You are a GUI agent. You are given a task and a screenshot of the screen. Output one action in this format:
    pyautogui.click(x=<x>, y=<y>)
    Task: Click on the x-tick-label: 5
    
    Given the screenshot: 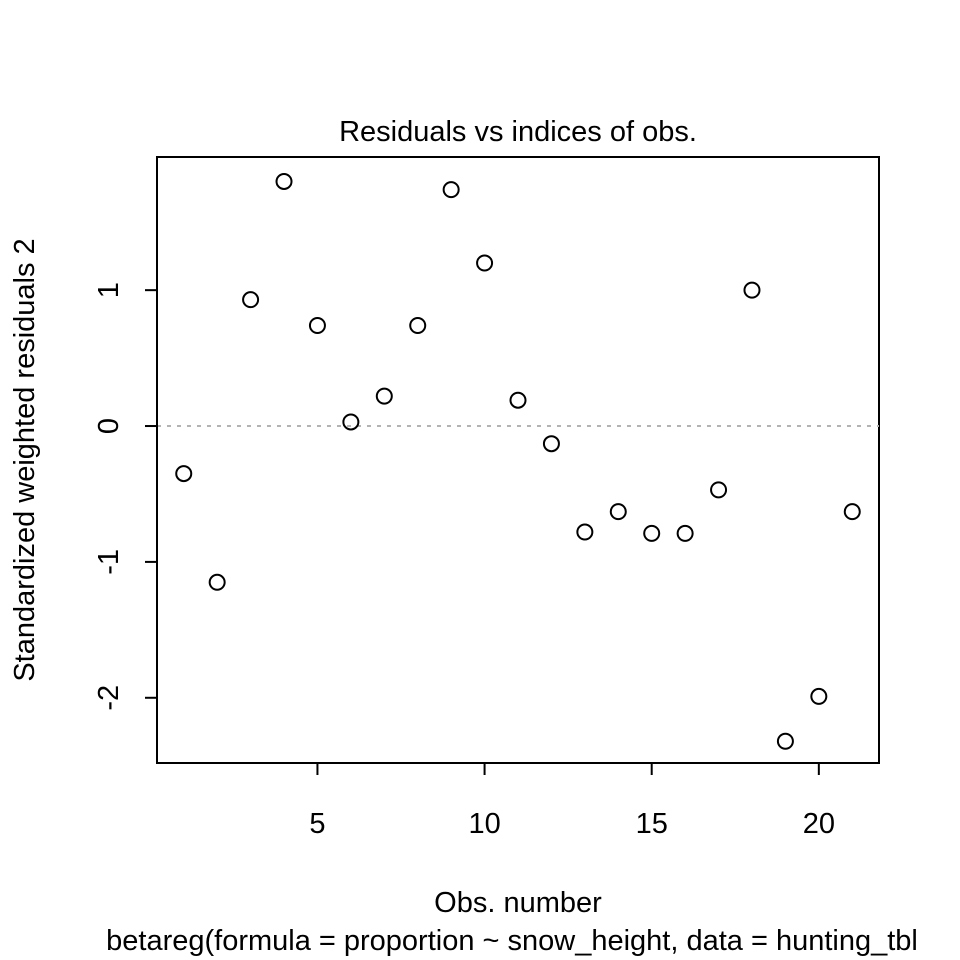 What is the action you would take?
    pyautogui.click(x=317, y=824)
    